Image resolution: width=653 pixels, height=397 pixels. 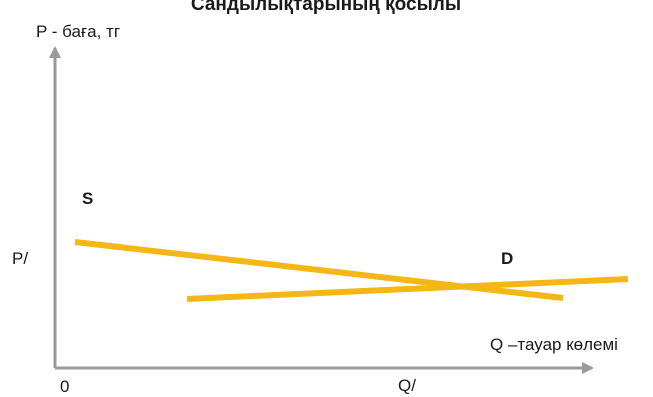 What do you see at coordinates (407, 385) in the screenshot?
I see `quantity-marker: Q/` at bounding box center [407, 385].